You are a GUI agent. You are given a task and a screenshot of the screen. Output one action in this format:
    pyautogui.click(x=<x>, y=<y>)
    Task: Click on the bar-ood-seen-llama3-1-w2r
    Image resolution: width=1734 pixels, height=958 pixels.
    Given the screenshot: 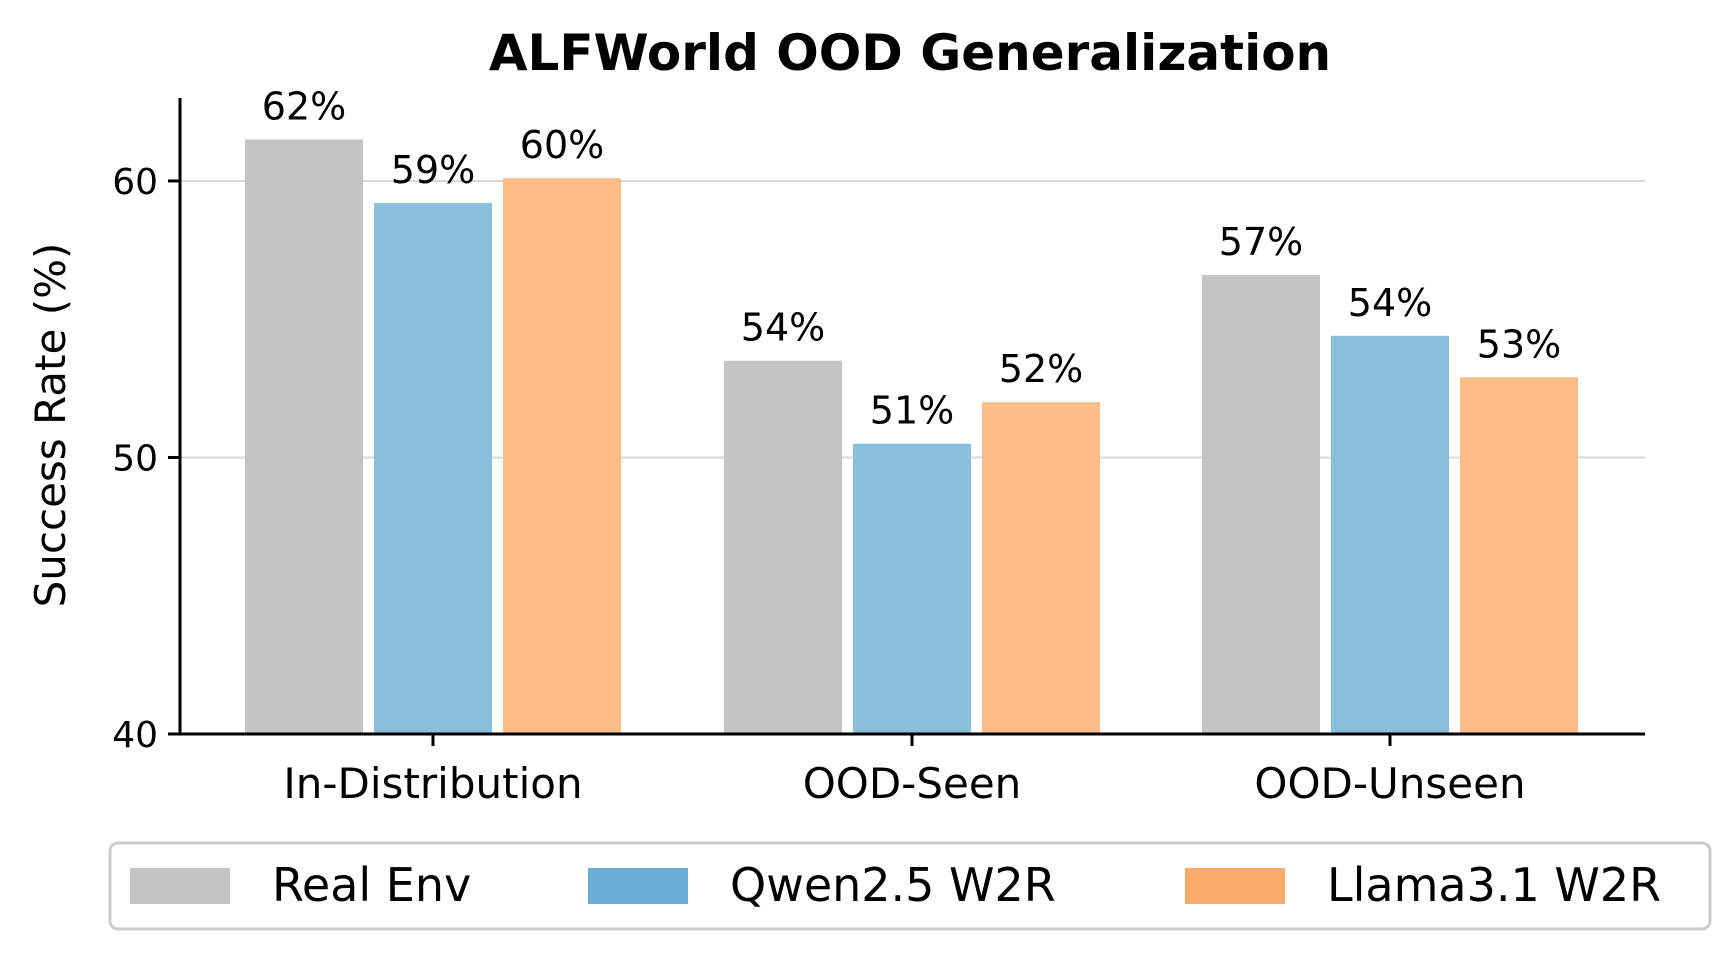 What is the action you would take?
    pyautogui.click(x=1041, y=568)
    